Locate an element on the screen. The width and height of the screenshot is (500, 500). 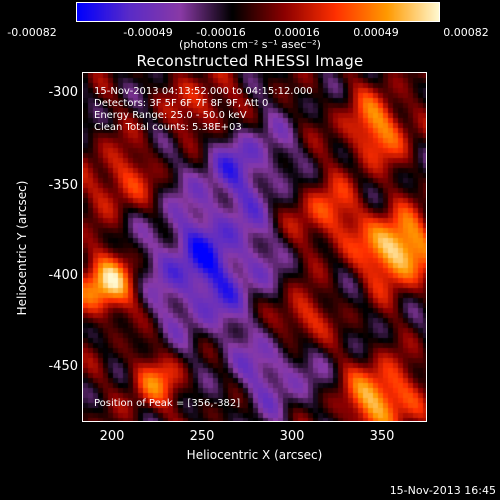
y-tick-label: -300 is located at coordinates (63, 92).